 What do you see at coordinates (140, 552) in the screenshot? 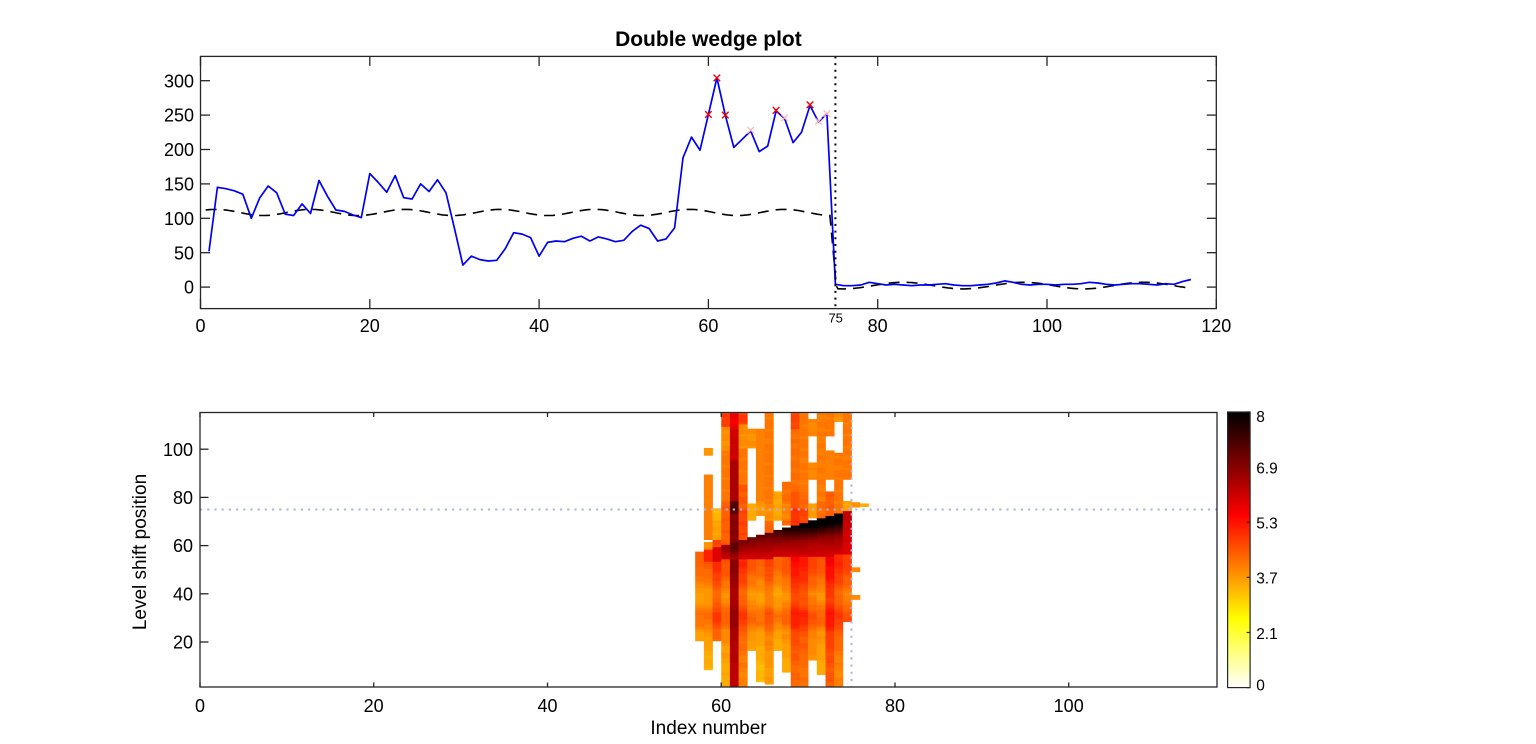
I see `svg-text: Level shift position` at bounding box center [140, 552].